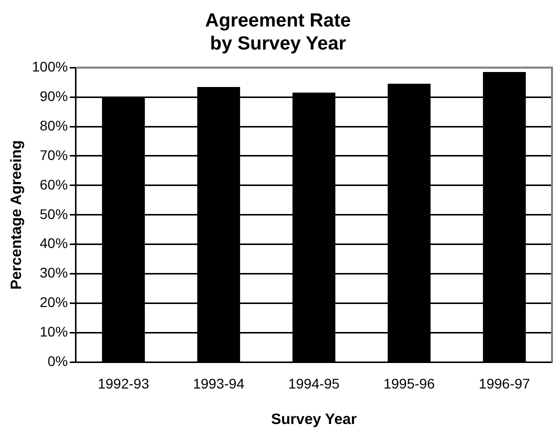 This screenshot has width=556, height=433. I want to click on x-tick-label: 1992-93, so click(124, 383).